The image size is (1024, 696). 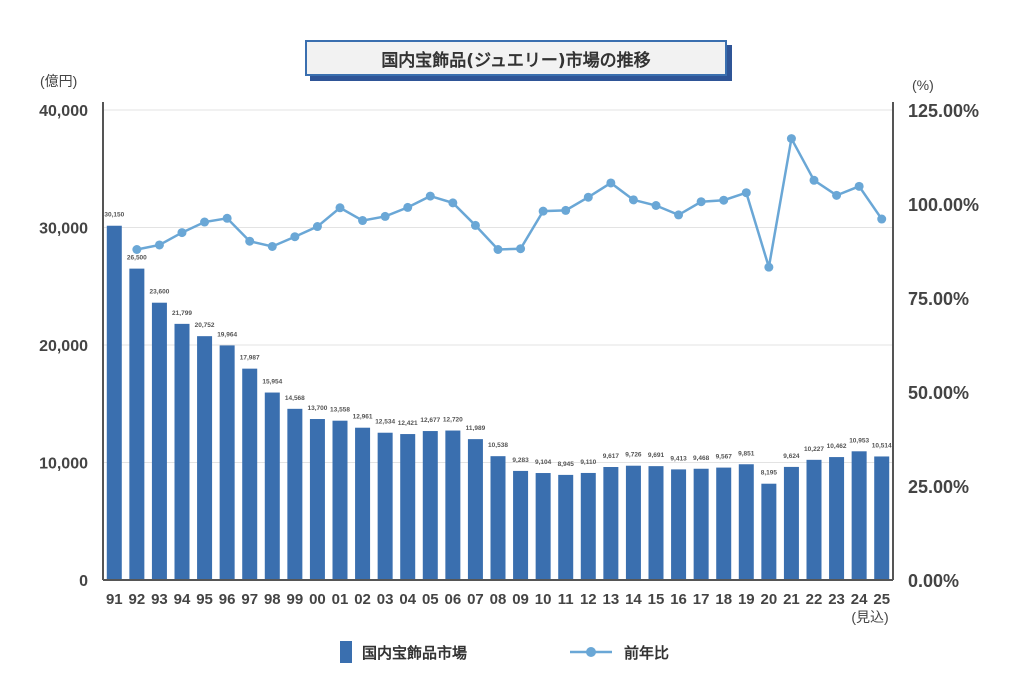 What do you see at coordinates (769, 599) in the screenshot?
I see `x-tick-label: 20` at bounding box center [769, 599].